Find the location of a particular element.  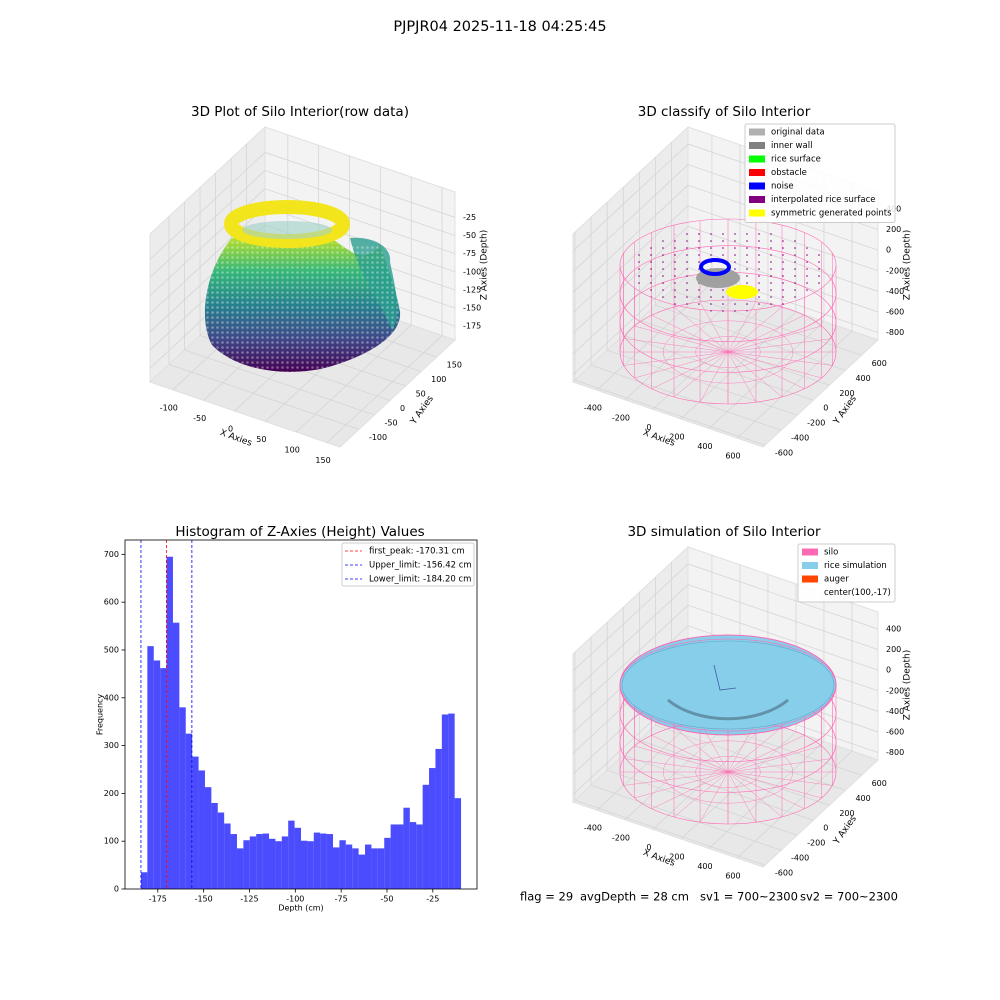

legend-label: silo is located at coordinates (831, 553).